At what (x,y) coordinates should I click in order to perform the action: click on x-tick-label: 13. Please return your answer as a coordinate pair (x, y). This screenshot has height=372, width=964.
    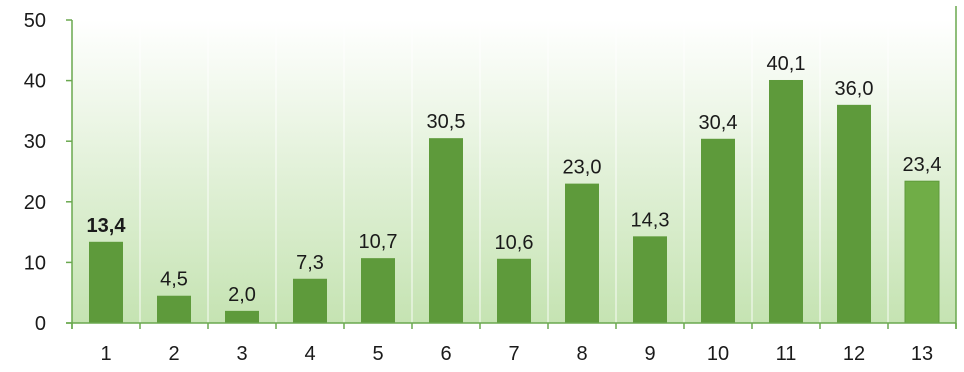
    Looking at the image, I should click on (922, 354).